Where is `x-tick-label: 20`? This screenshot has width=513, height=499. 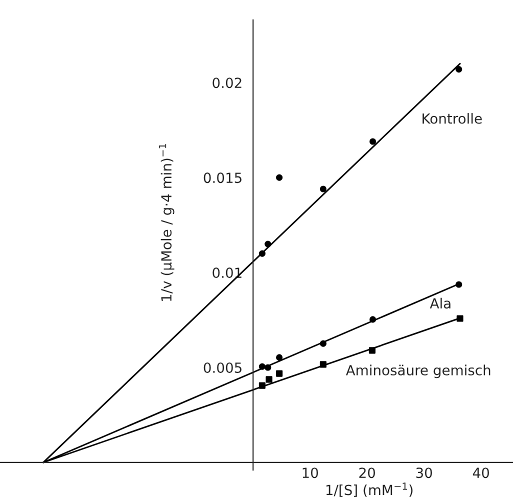 x-tick-label: 20 is located at coordinates (367, 473).